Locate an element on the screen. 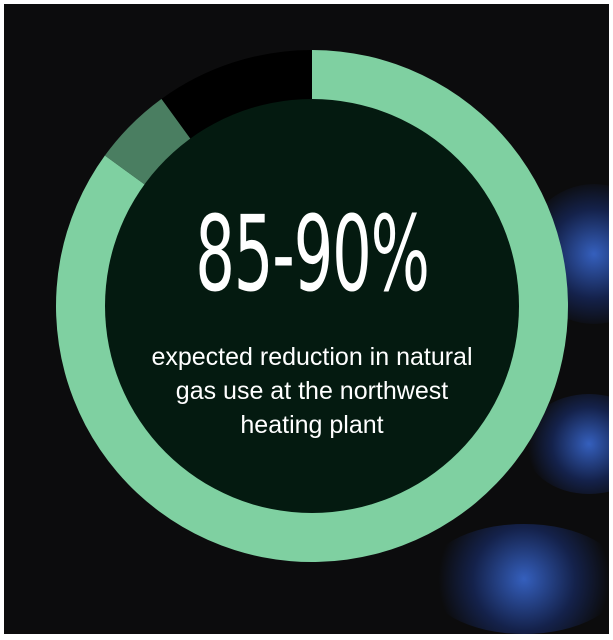 This screenshot has width=613, height=640. stat-value: 85-90% is located at coordinates (312, 254).